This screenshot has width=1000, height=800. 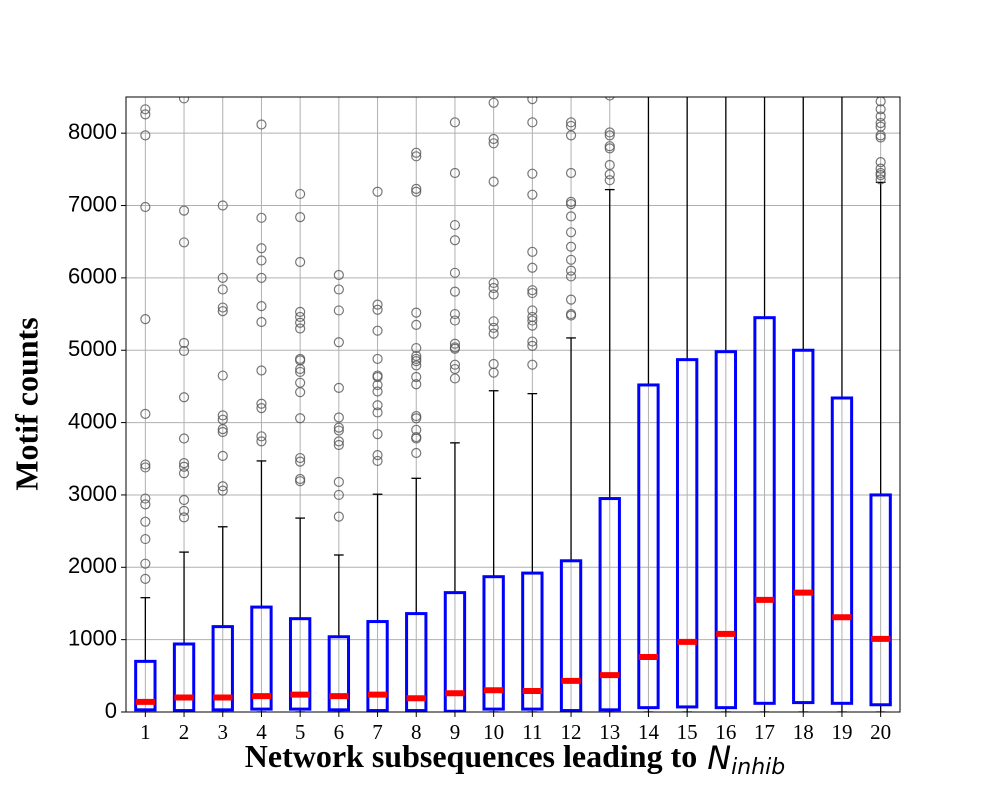 What do you see at coordinates (493, 732) in the screenshot?
I see `x-tick-label: 10` at bounding box center [493, 732].